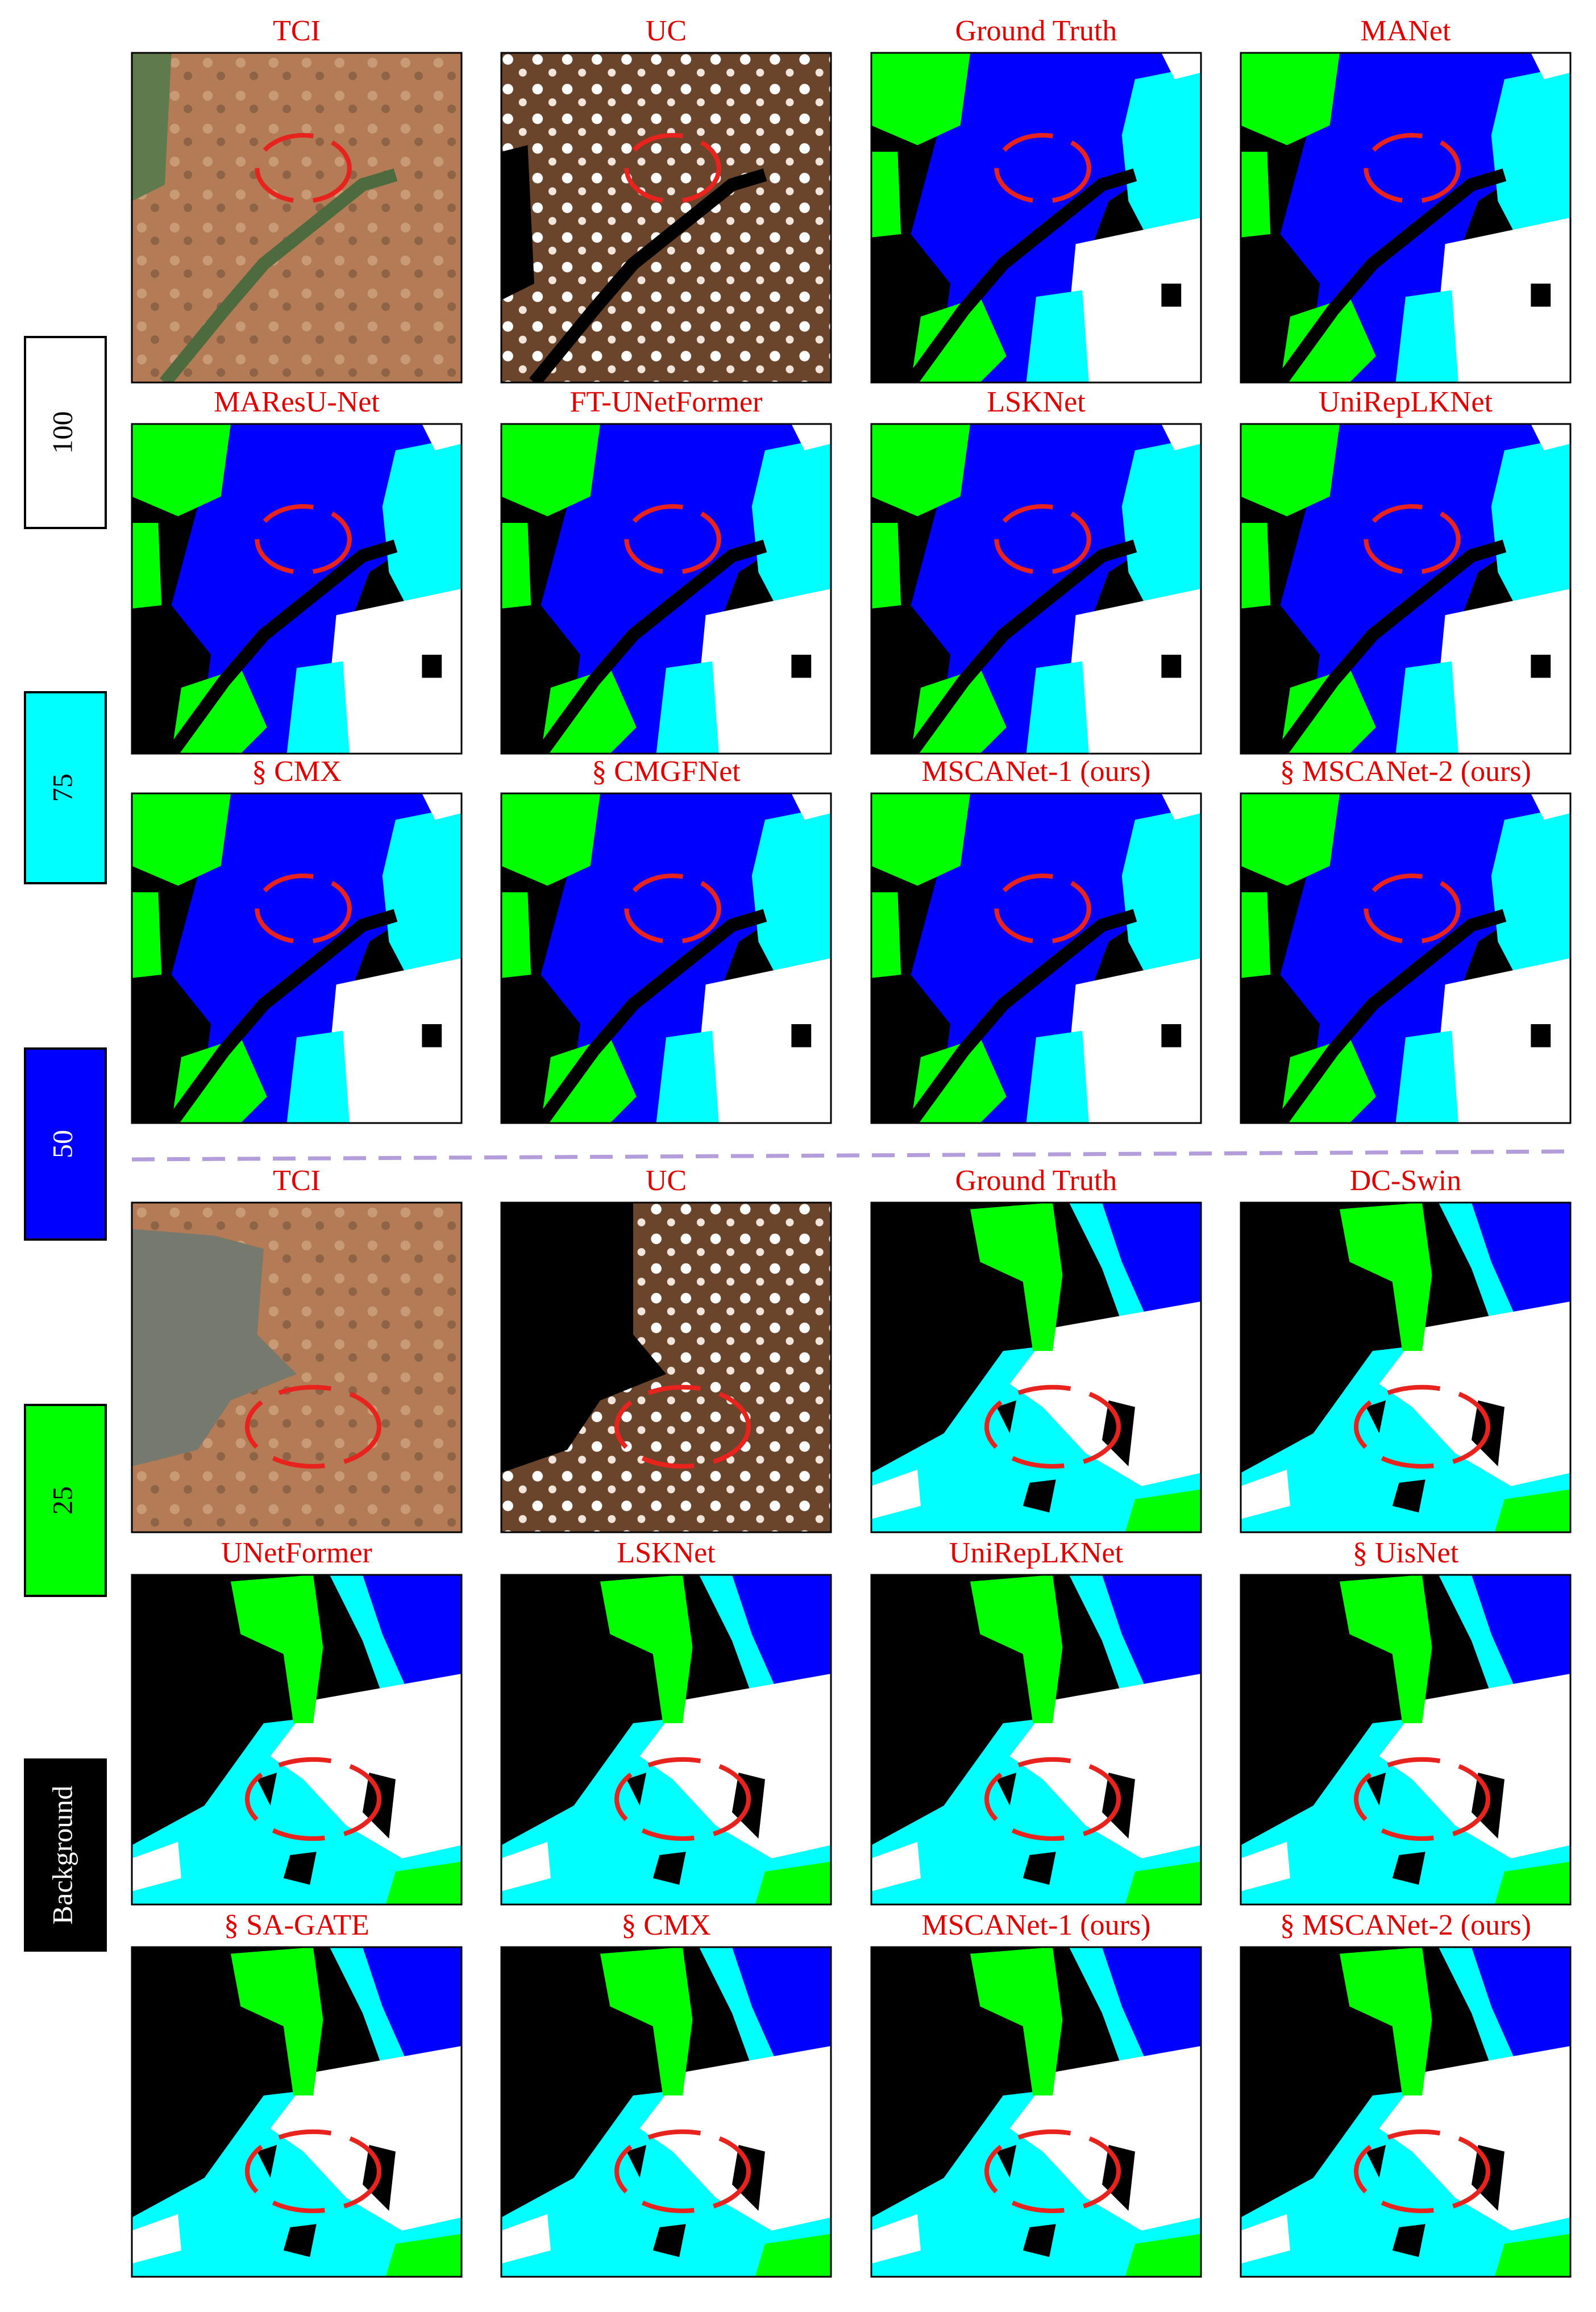 The width and height of the screenshot is (1596, 2312). I want to click on panel-title: § CMX, so click(296, 771).